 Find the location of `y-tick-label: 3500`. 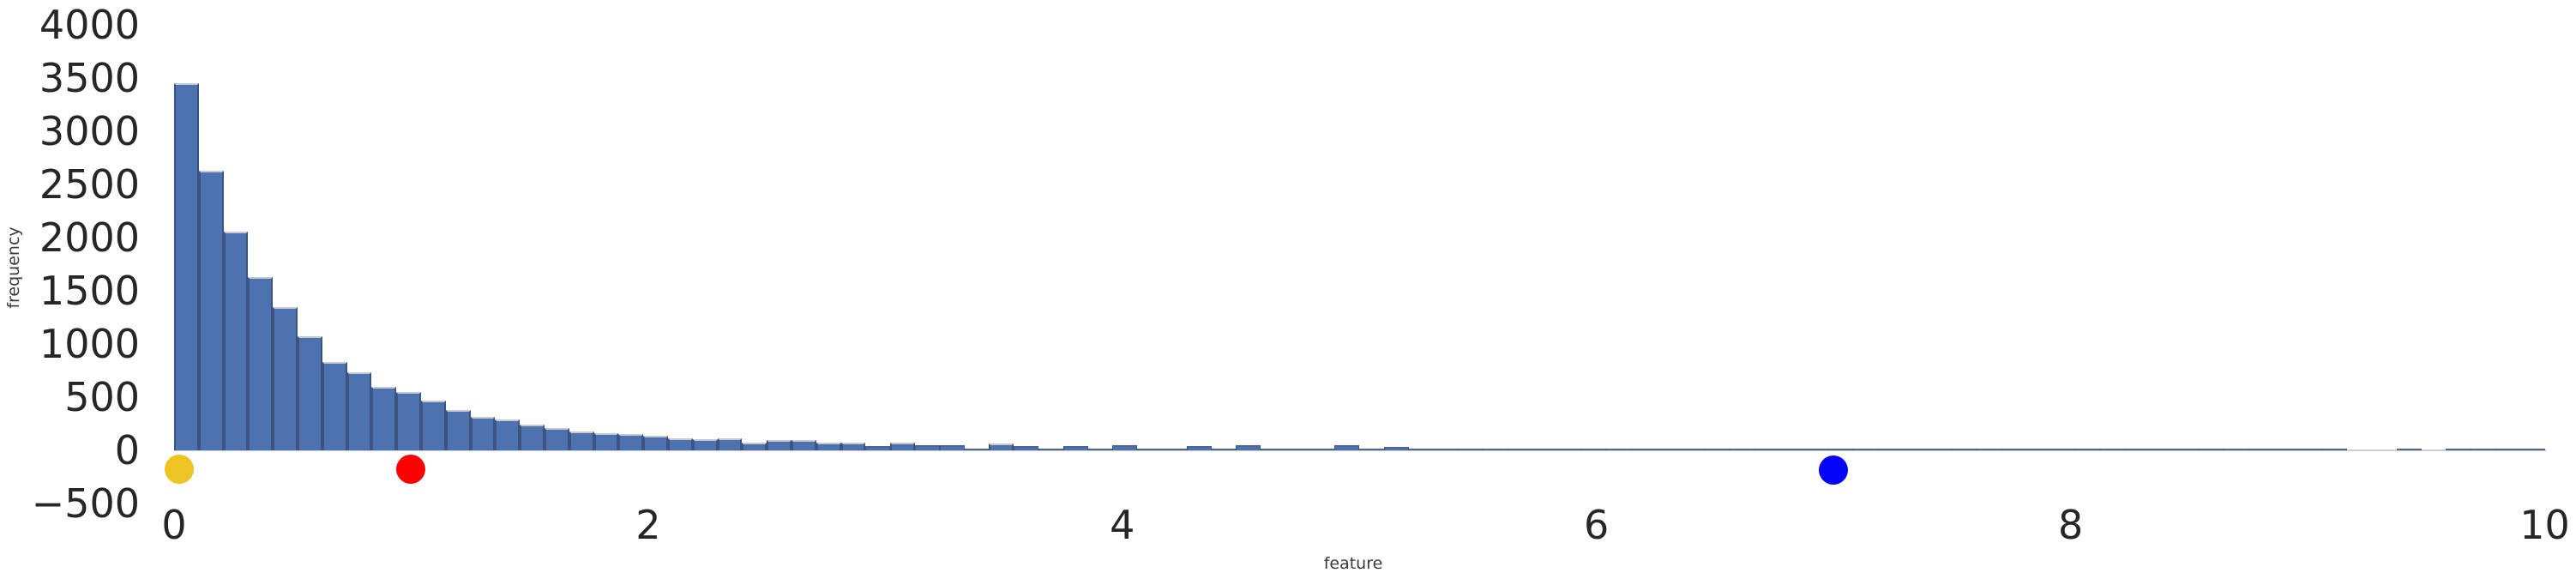

y-tick-label: 3500 is located at coordinates (89, 78).